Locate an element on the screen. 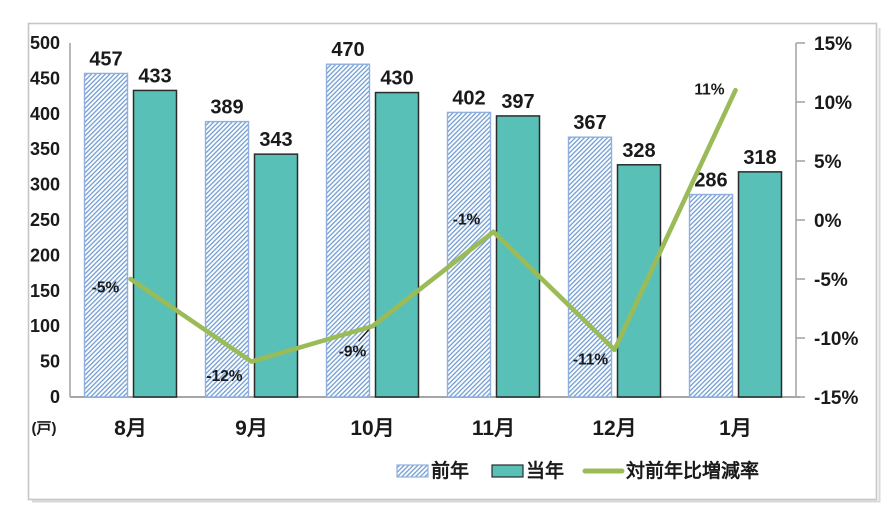 The width and height of the screenshot is (892, 524). rate-value-label: -11% is located at coordinates (591, 359).